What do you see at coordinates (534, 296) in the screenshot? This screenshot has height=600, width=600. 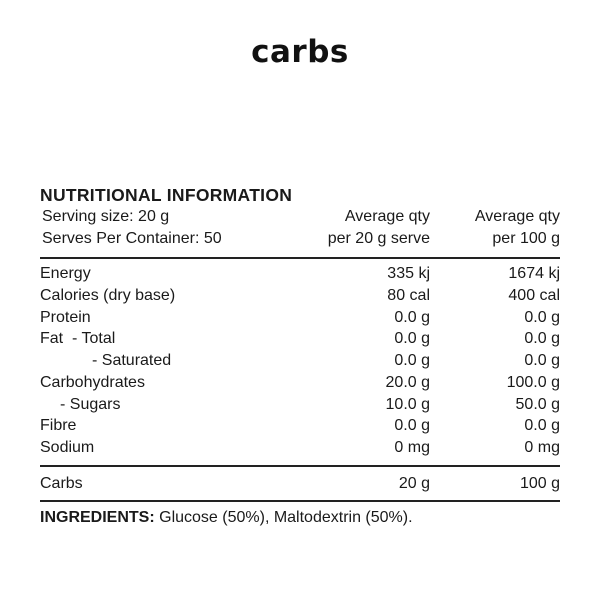 I see `per-100g-value: 400 cal` at bounding box center [534, 296].